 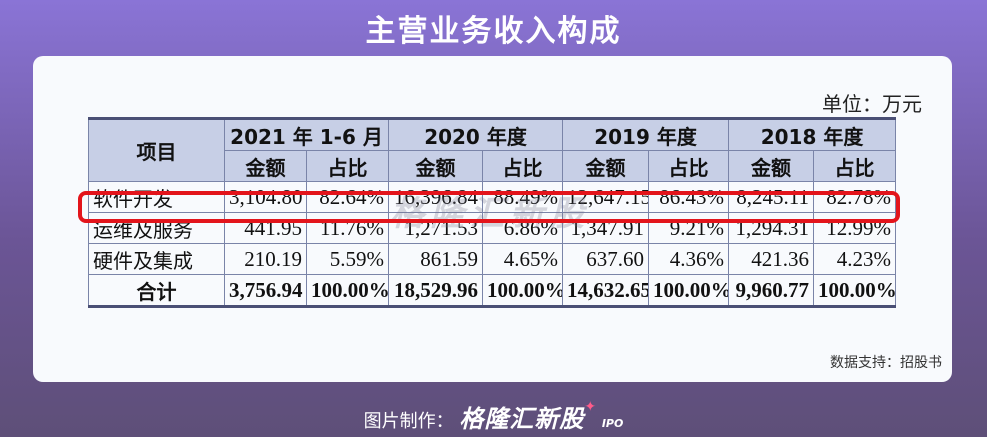 I want to click on cell: 6.86%, so click(x=522, y=228).